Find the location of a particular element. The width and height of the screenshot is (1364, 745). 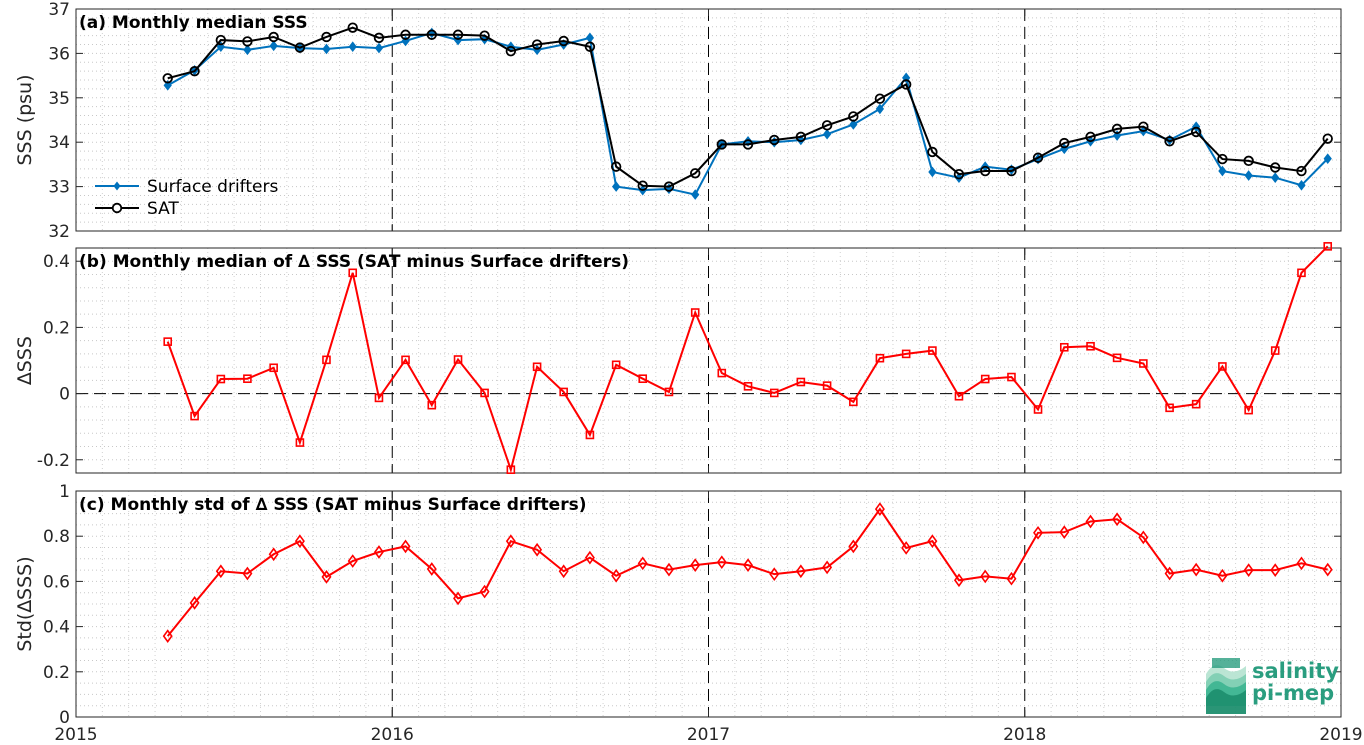

y-axis-label: SSS (psu) is located at coordinates (25, 119).